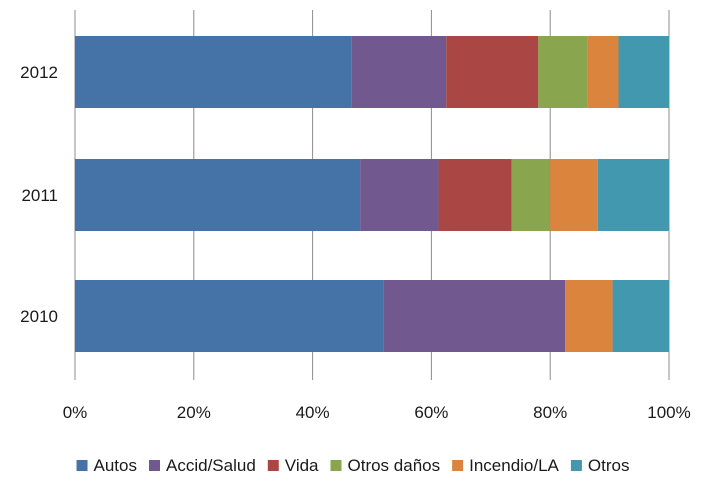  I want to click on x-tick-label: 100%, so click(668, 412).